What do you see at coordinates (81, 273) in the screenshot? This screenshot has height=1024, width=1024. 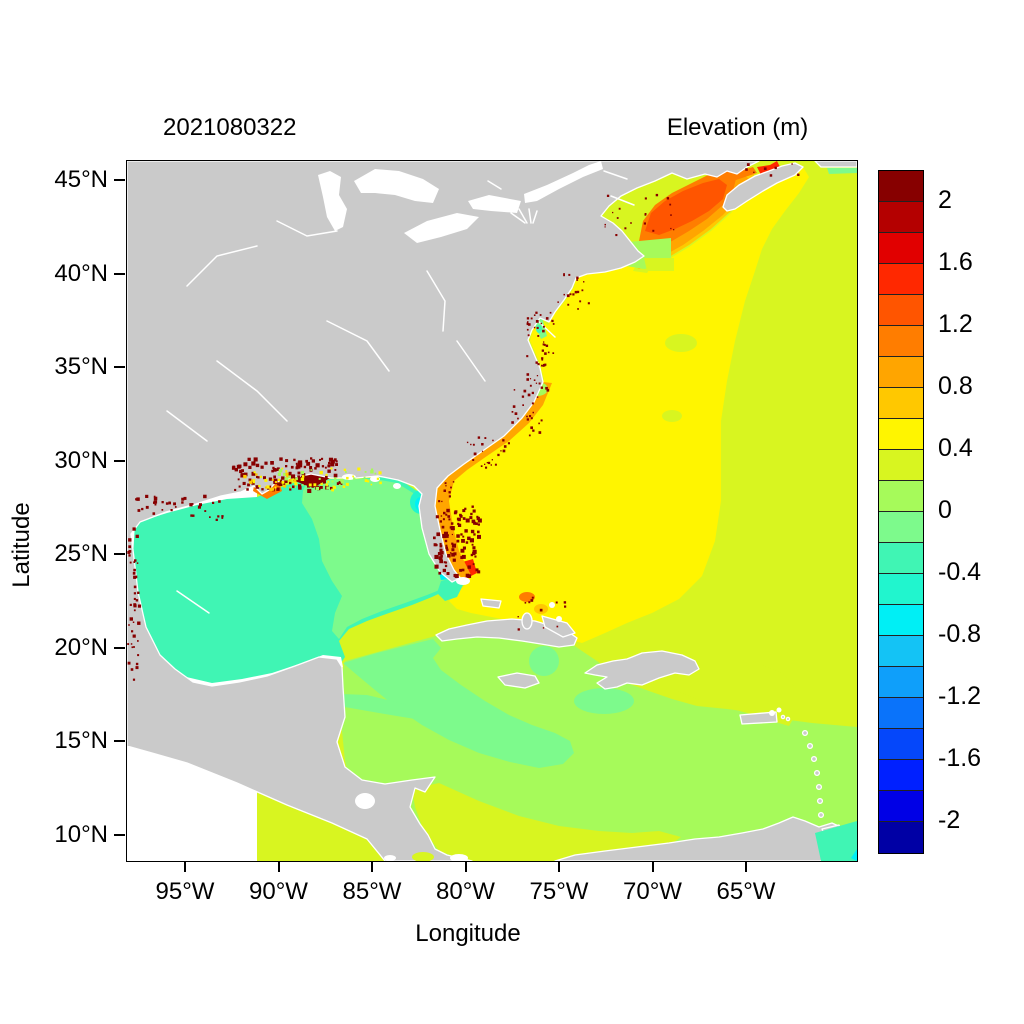 I see `y-tick-label: 40°N` at bounding box center [81, 273].